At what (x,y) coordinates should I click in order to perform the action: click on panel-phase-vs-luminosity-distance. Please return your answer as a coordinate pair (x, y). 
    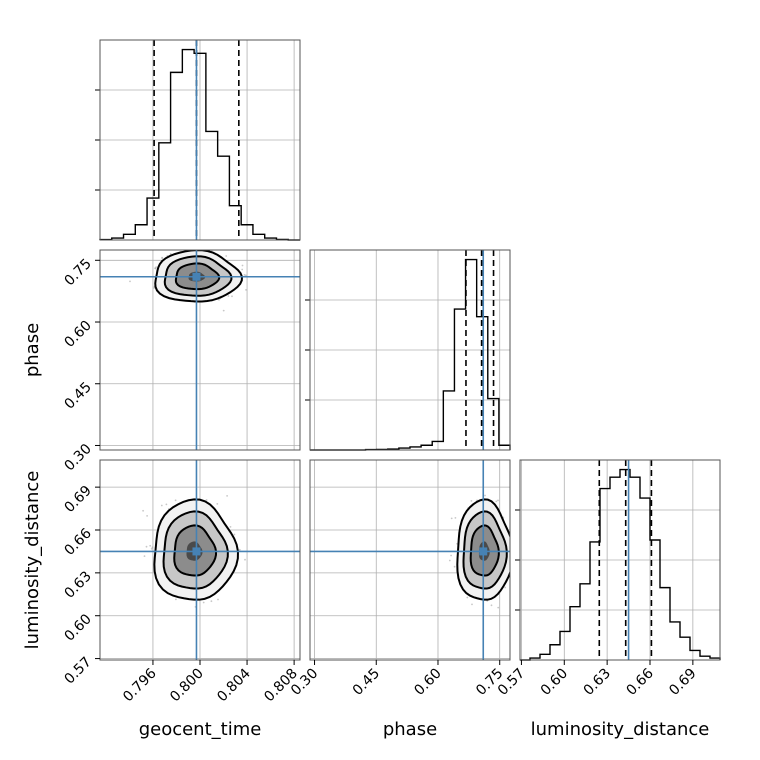
    Looking at the image, I should click on (410, 560).